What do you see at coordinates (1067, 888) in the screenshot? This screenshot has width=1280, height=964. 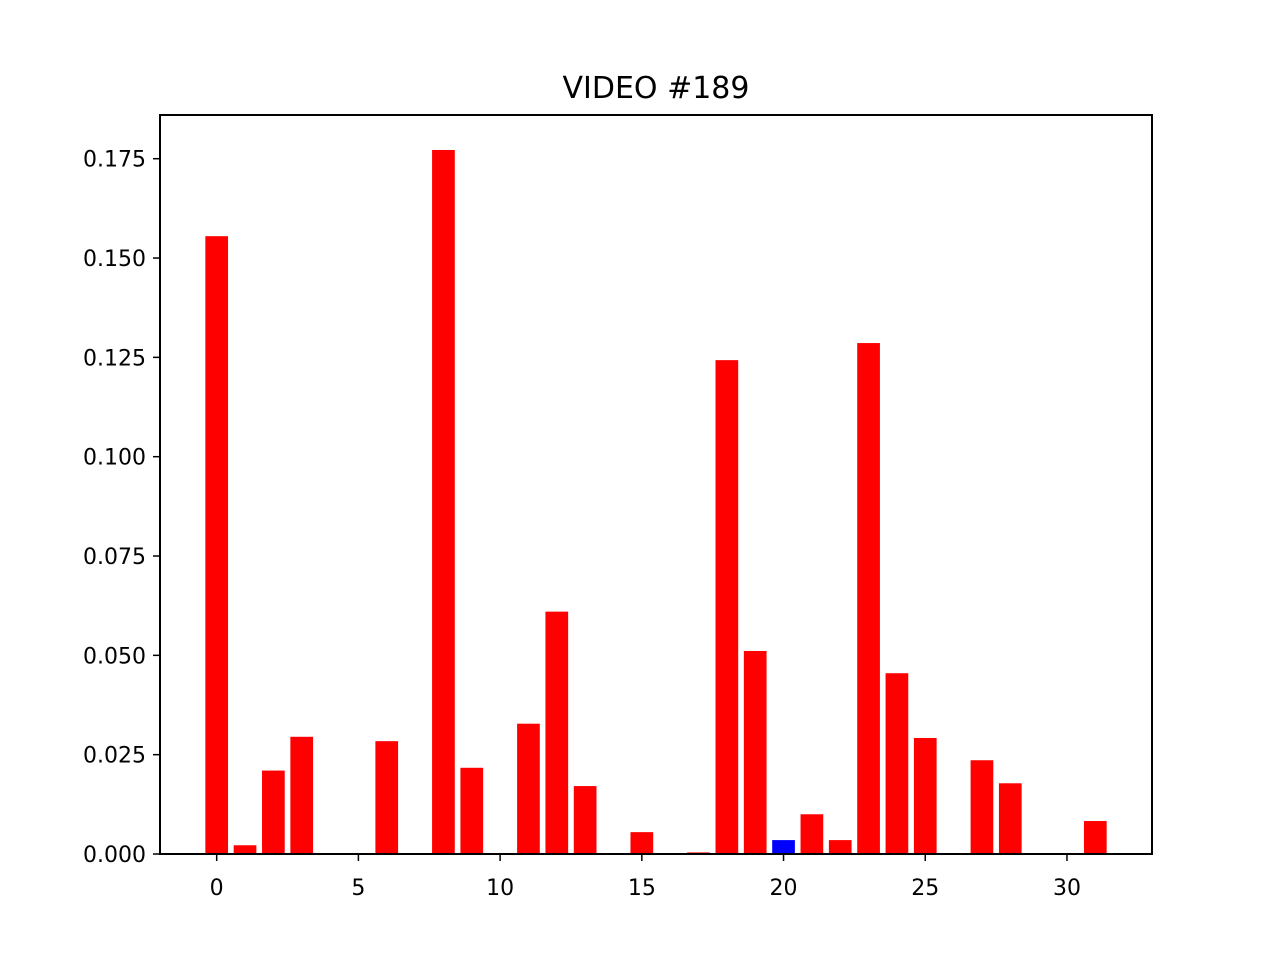 I see `x-tick-label: 30` at bounding box center [1067, 888].